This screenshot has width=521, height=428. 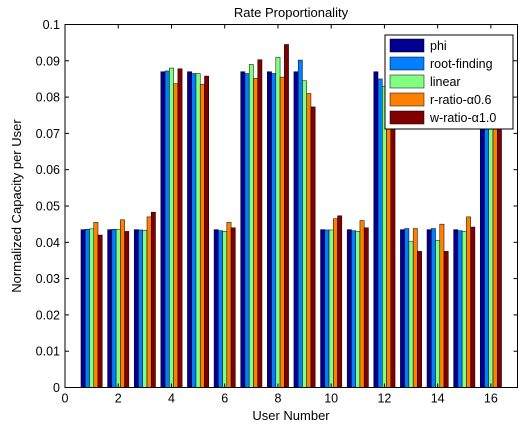 What do you see at coordinates (291, 12) in the screenshot?
I see `chart-title: Rate Proportionality` at bounding box center [291, 12].